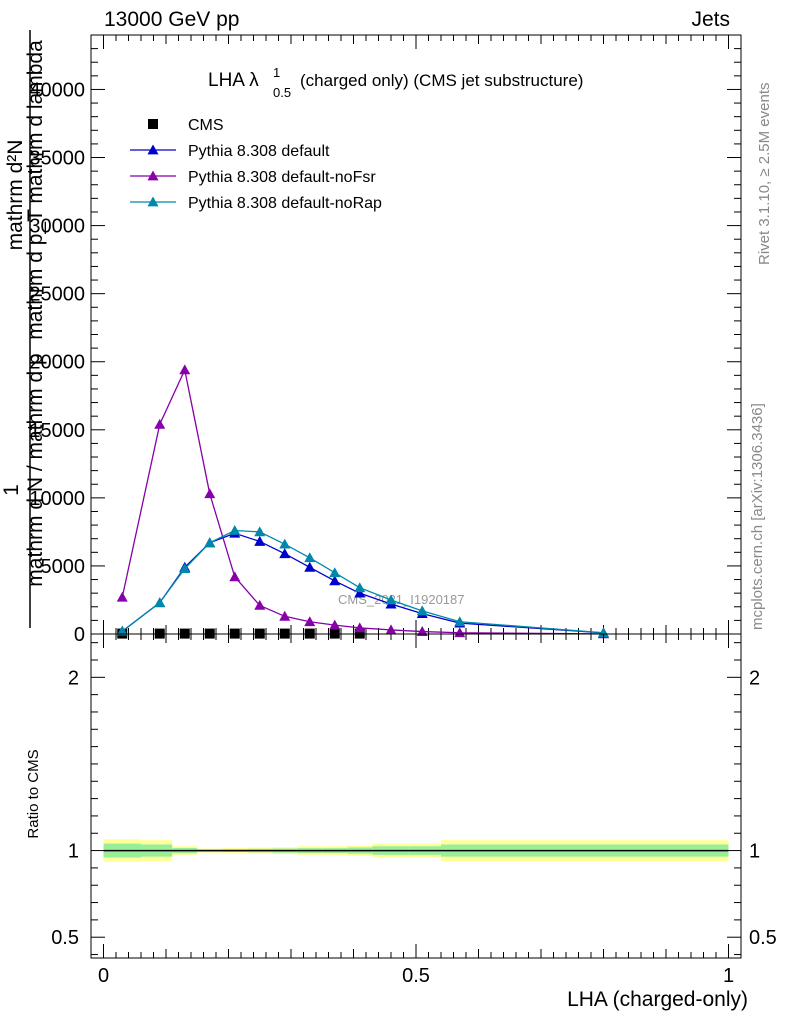 The width and height of the screenshot is (786, 1024). What do you see at coordinates (57, 499) in the screenshot?
I see `y-tick-label: 10000` at bounding box center [57, 499].